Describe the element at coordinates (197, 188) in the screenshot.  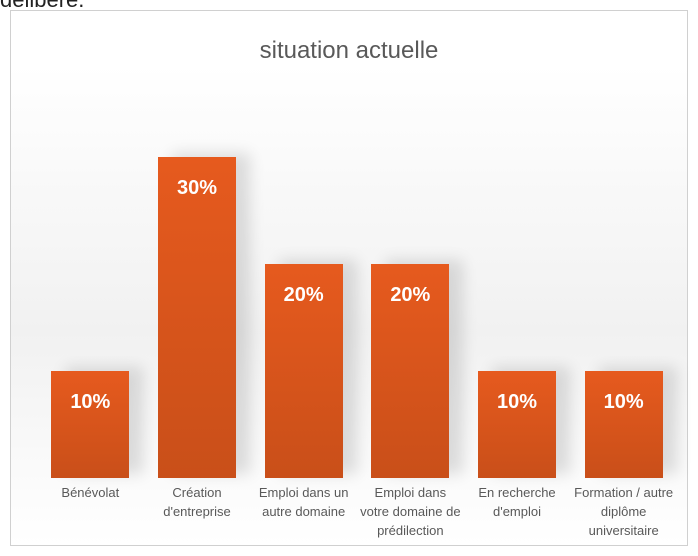
I see `data-label: 30%` at that location.